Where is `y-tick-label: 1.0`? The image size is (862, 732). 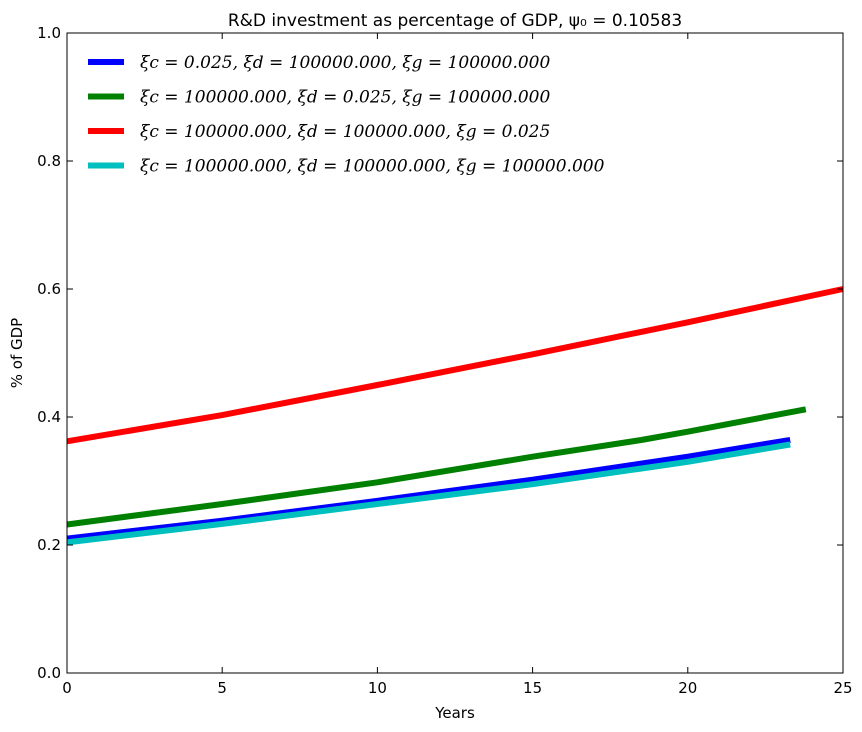 y-tick-label: 1.0 is located at coordinates (49, 33).